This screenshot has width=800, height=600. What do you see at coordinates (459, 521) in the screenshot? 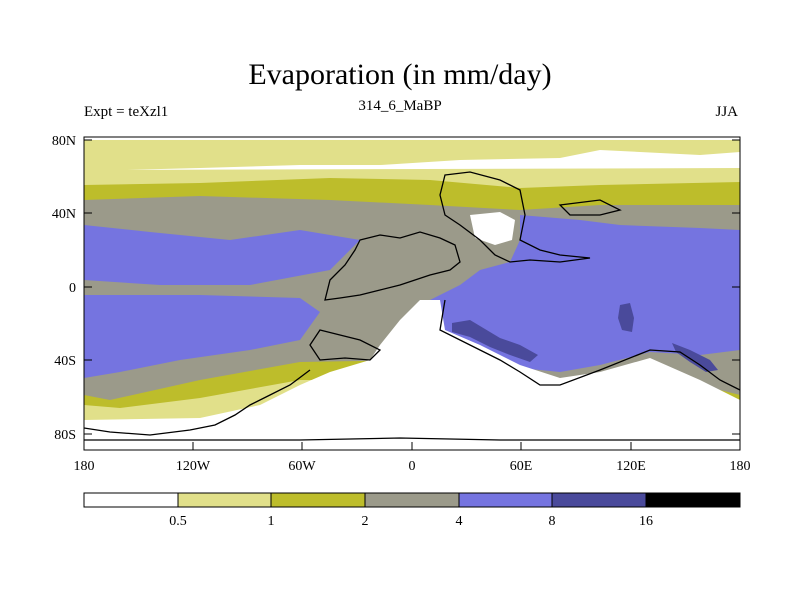
I see `colorbar-label-4: 4` at bounding box center [459, 521].